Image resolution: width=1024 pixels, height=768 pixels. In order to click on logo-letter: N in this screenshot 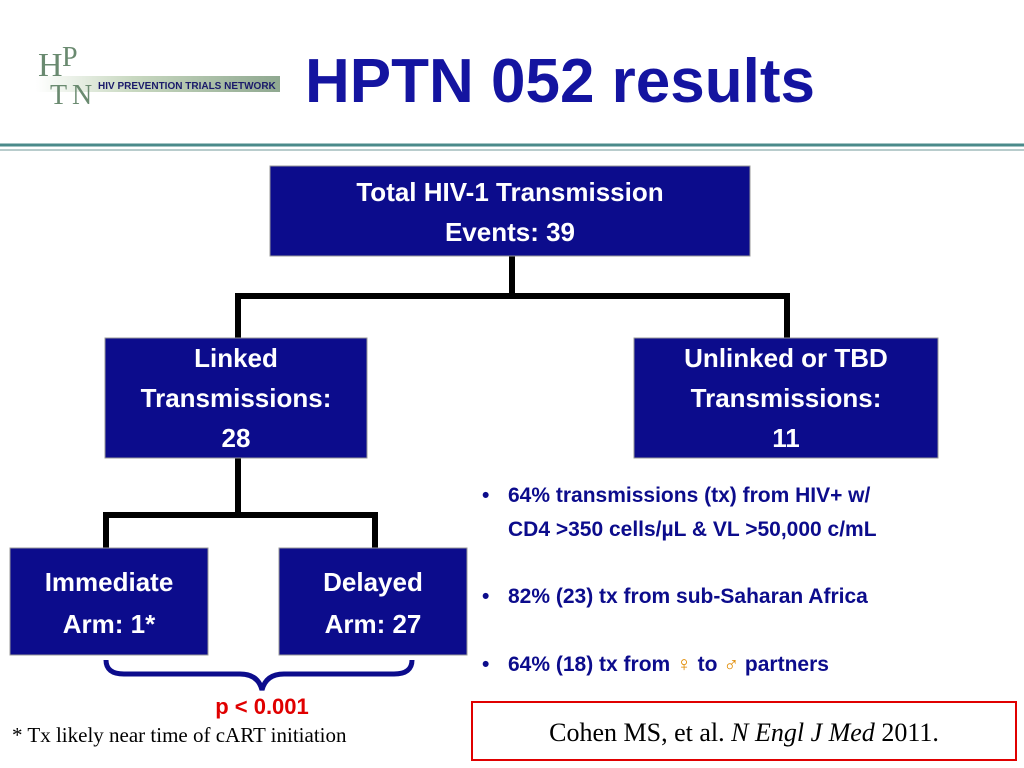, I will do `click(82, 95)`.